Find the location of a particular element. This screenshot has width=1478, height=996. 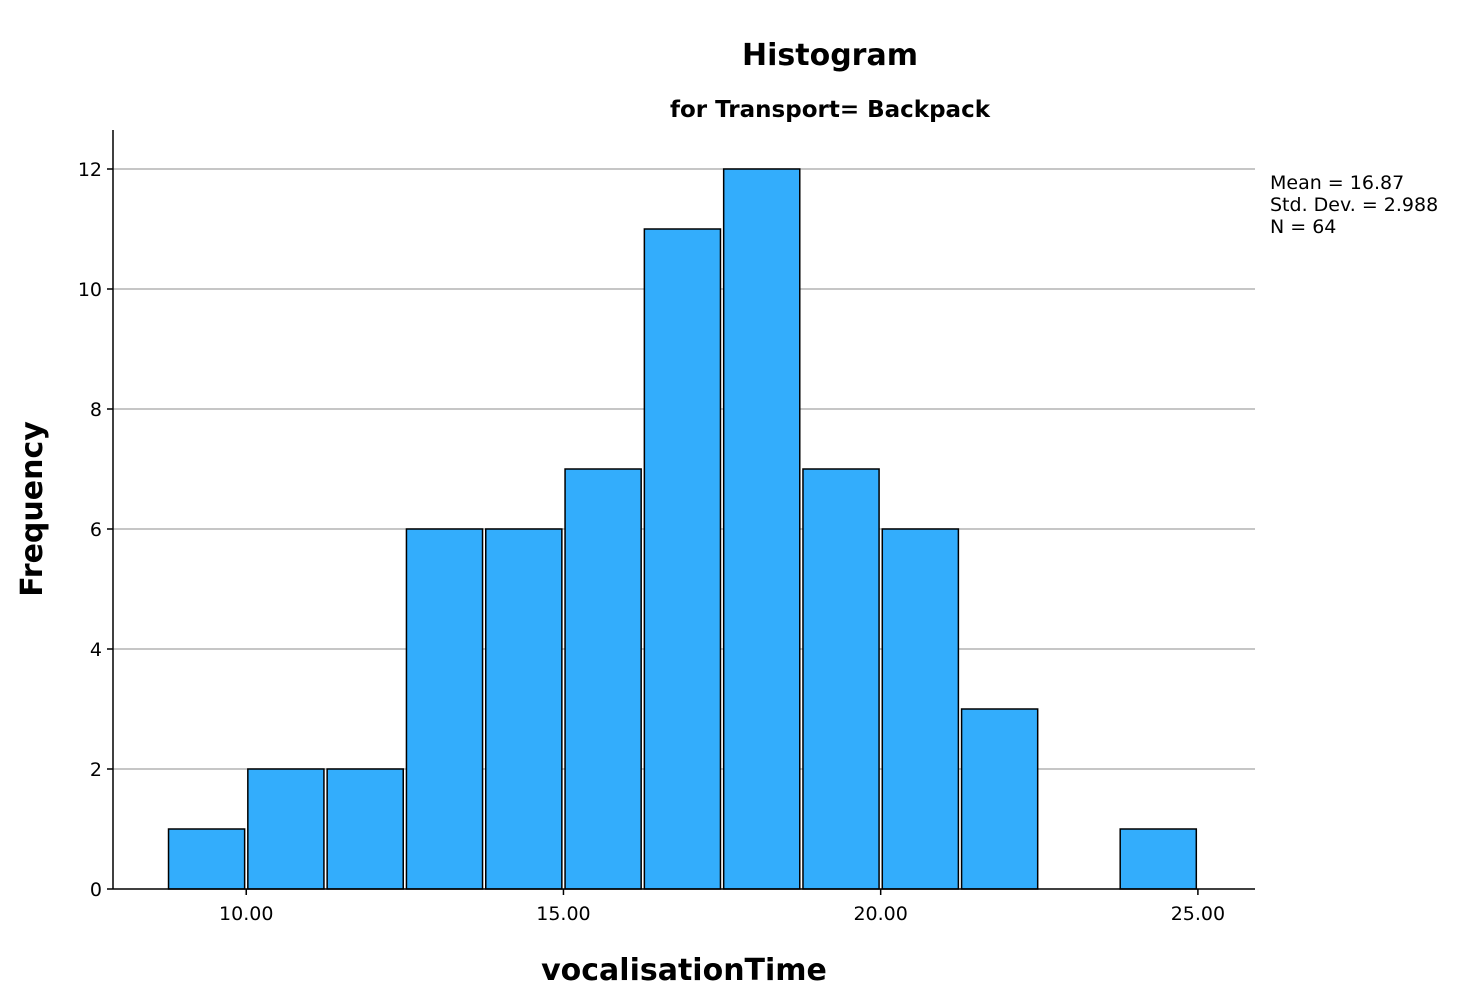

stat-std-dev: Std. Dev. = 2.988 is located at coordinates (1354, 205).